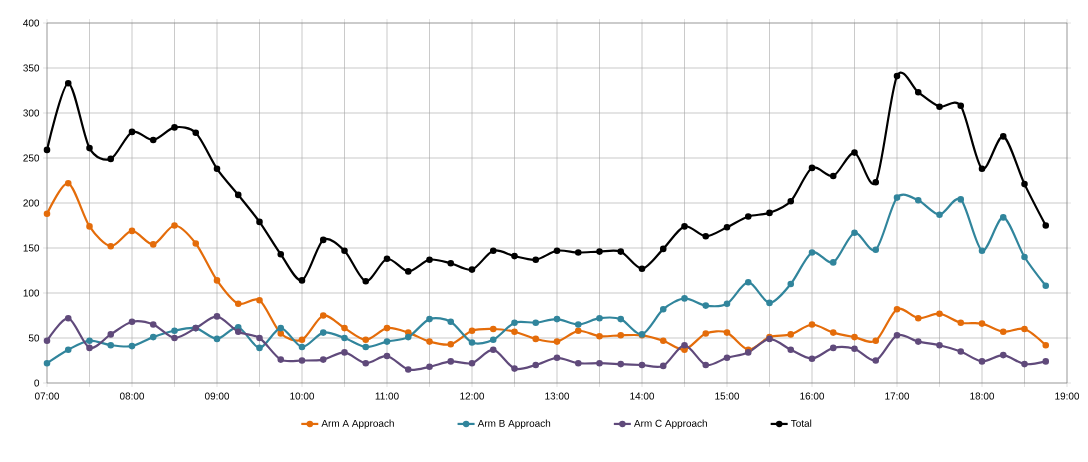  What do you see at coordinates (982, 396) in the screenshot?
I see `x-tick-label: 18:00` at bounding box center [982, 396].